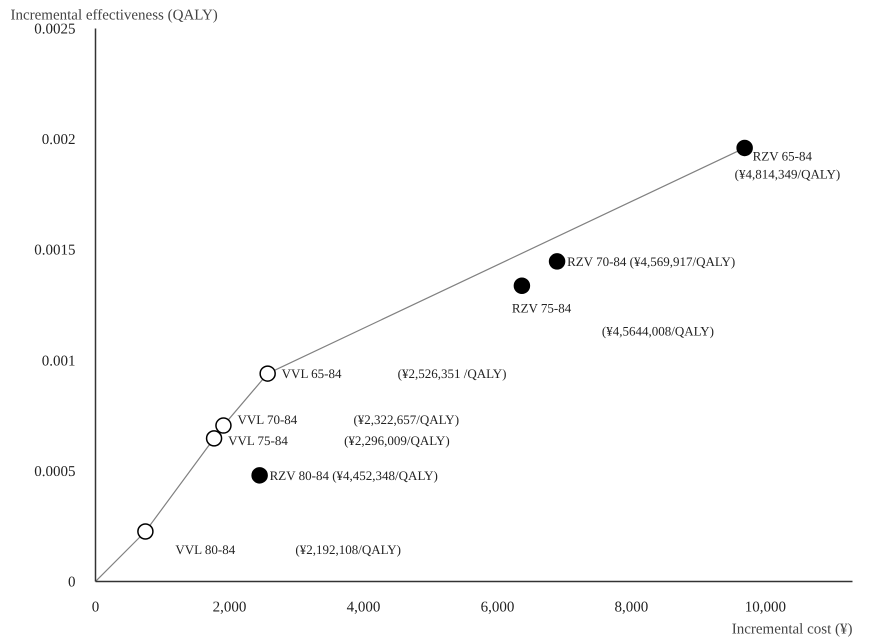 This screenshot has width=872, height=642. Describe the element at coordinates (765, 608) in the screenshot. I see `x-tick-label: 10,000` at that location.